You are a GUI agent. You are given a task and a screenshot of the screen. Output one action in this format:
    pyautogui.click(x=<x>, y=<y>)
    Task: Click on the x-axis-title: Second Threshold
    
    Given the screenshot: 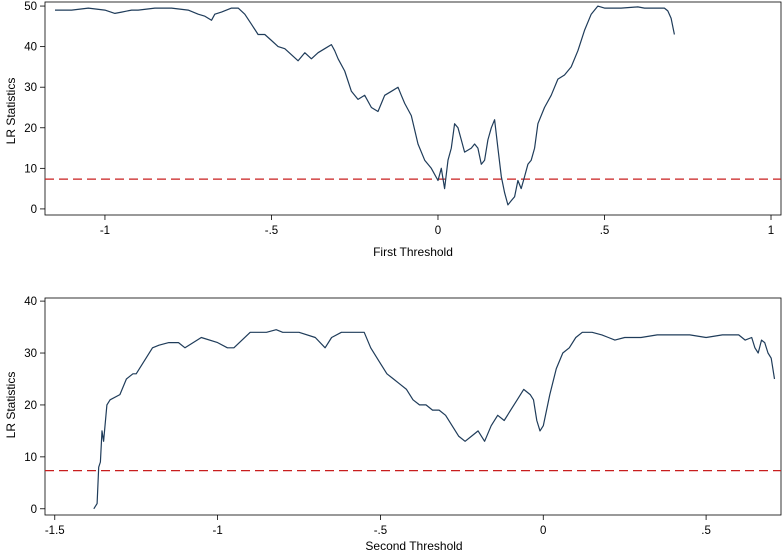 What is the action you would take?
    pyautogui.click(x=413, y=546)
    